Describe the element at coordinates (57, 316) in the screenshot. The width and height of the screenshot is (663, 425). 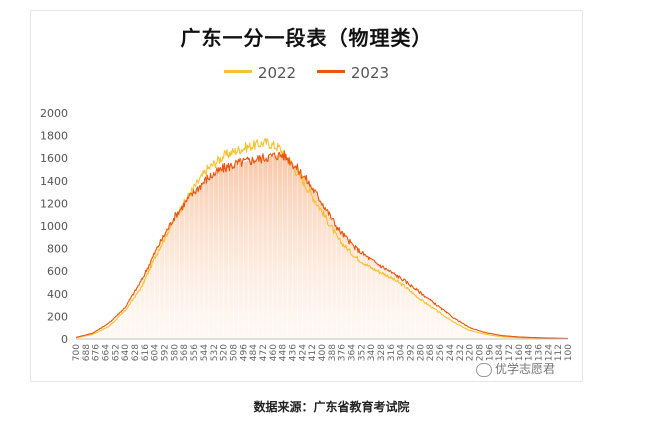
I see `y-tick-label: 200` at that location.